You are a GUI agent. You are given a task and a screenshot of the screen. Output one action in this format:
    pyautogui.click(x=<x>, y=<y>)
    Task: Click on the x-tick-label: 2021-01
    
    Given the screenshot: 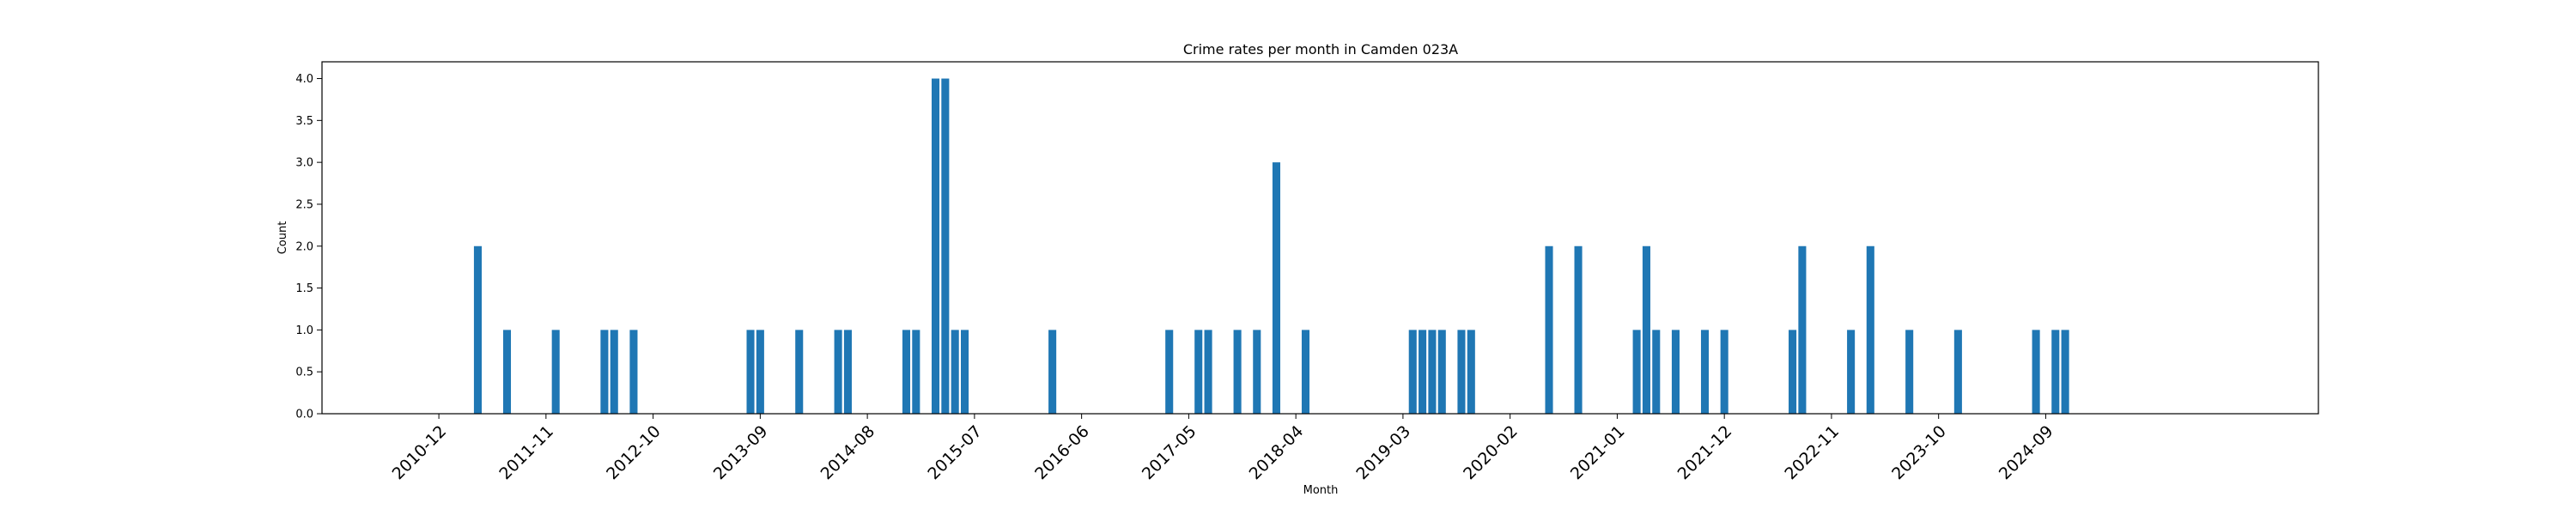 What is the action you would take?
    pyautogui.click(x=1598, y=453)
    